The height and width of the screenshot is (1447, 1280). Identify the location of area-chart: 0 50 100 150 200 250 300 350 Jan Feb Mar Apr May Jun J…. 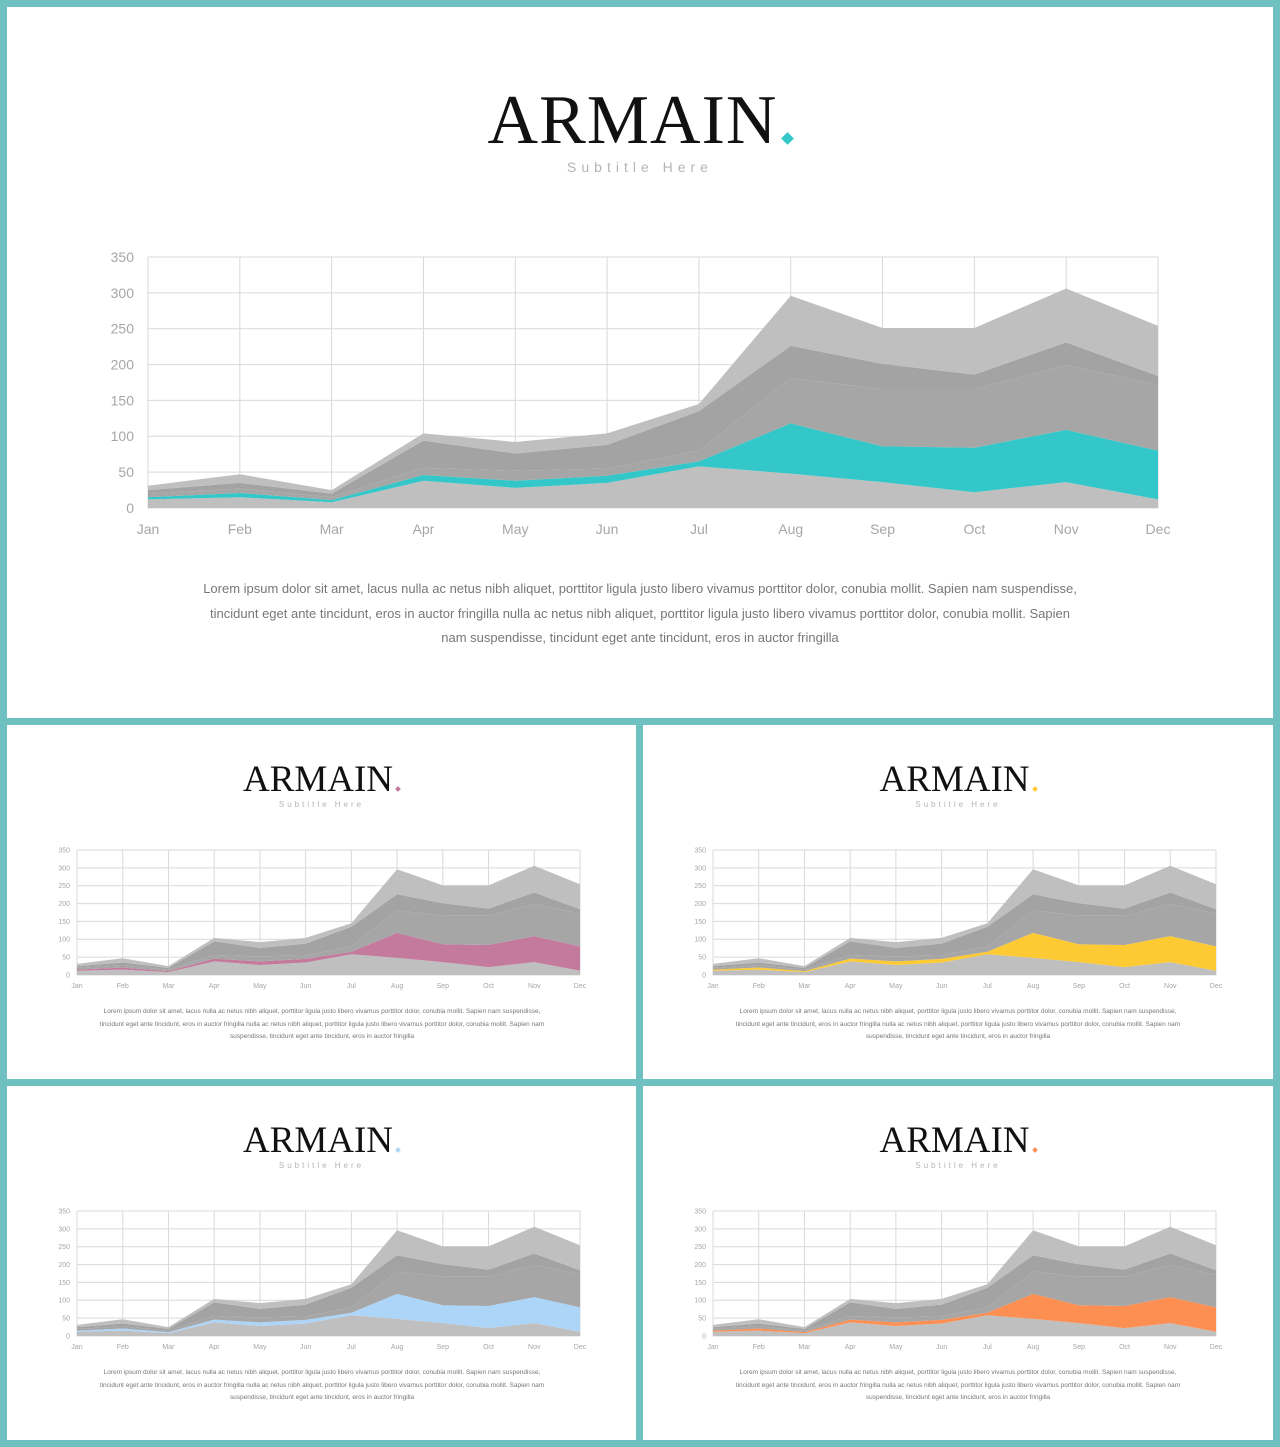
(958, 918).